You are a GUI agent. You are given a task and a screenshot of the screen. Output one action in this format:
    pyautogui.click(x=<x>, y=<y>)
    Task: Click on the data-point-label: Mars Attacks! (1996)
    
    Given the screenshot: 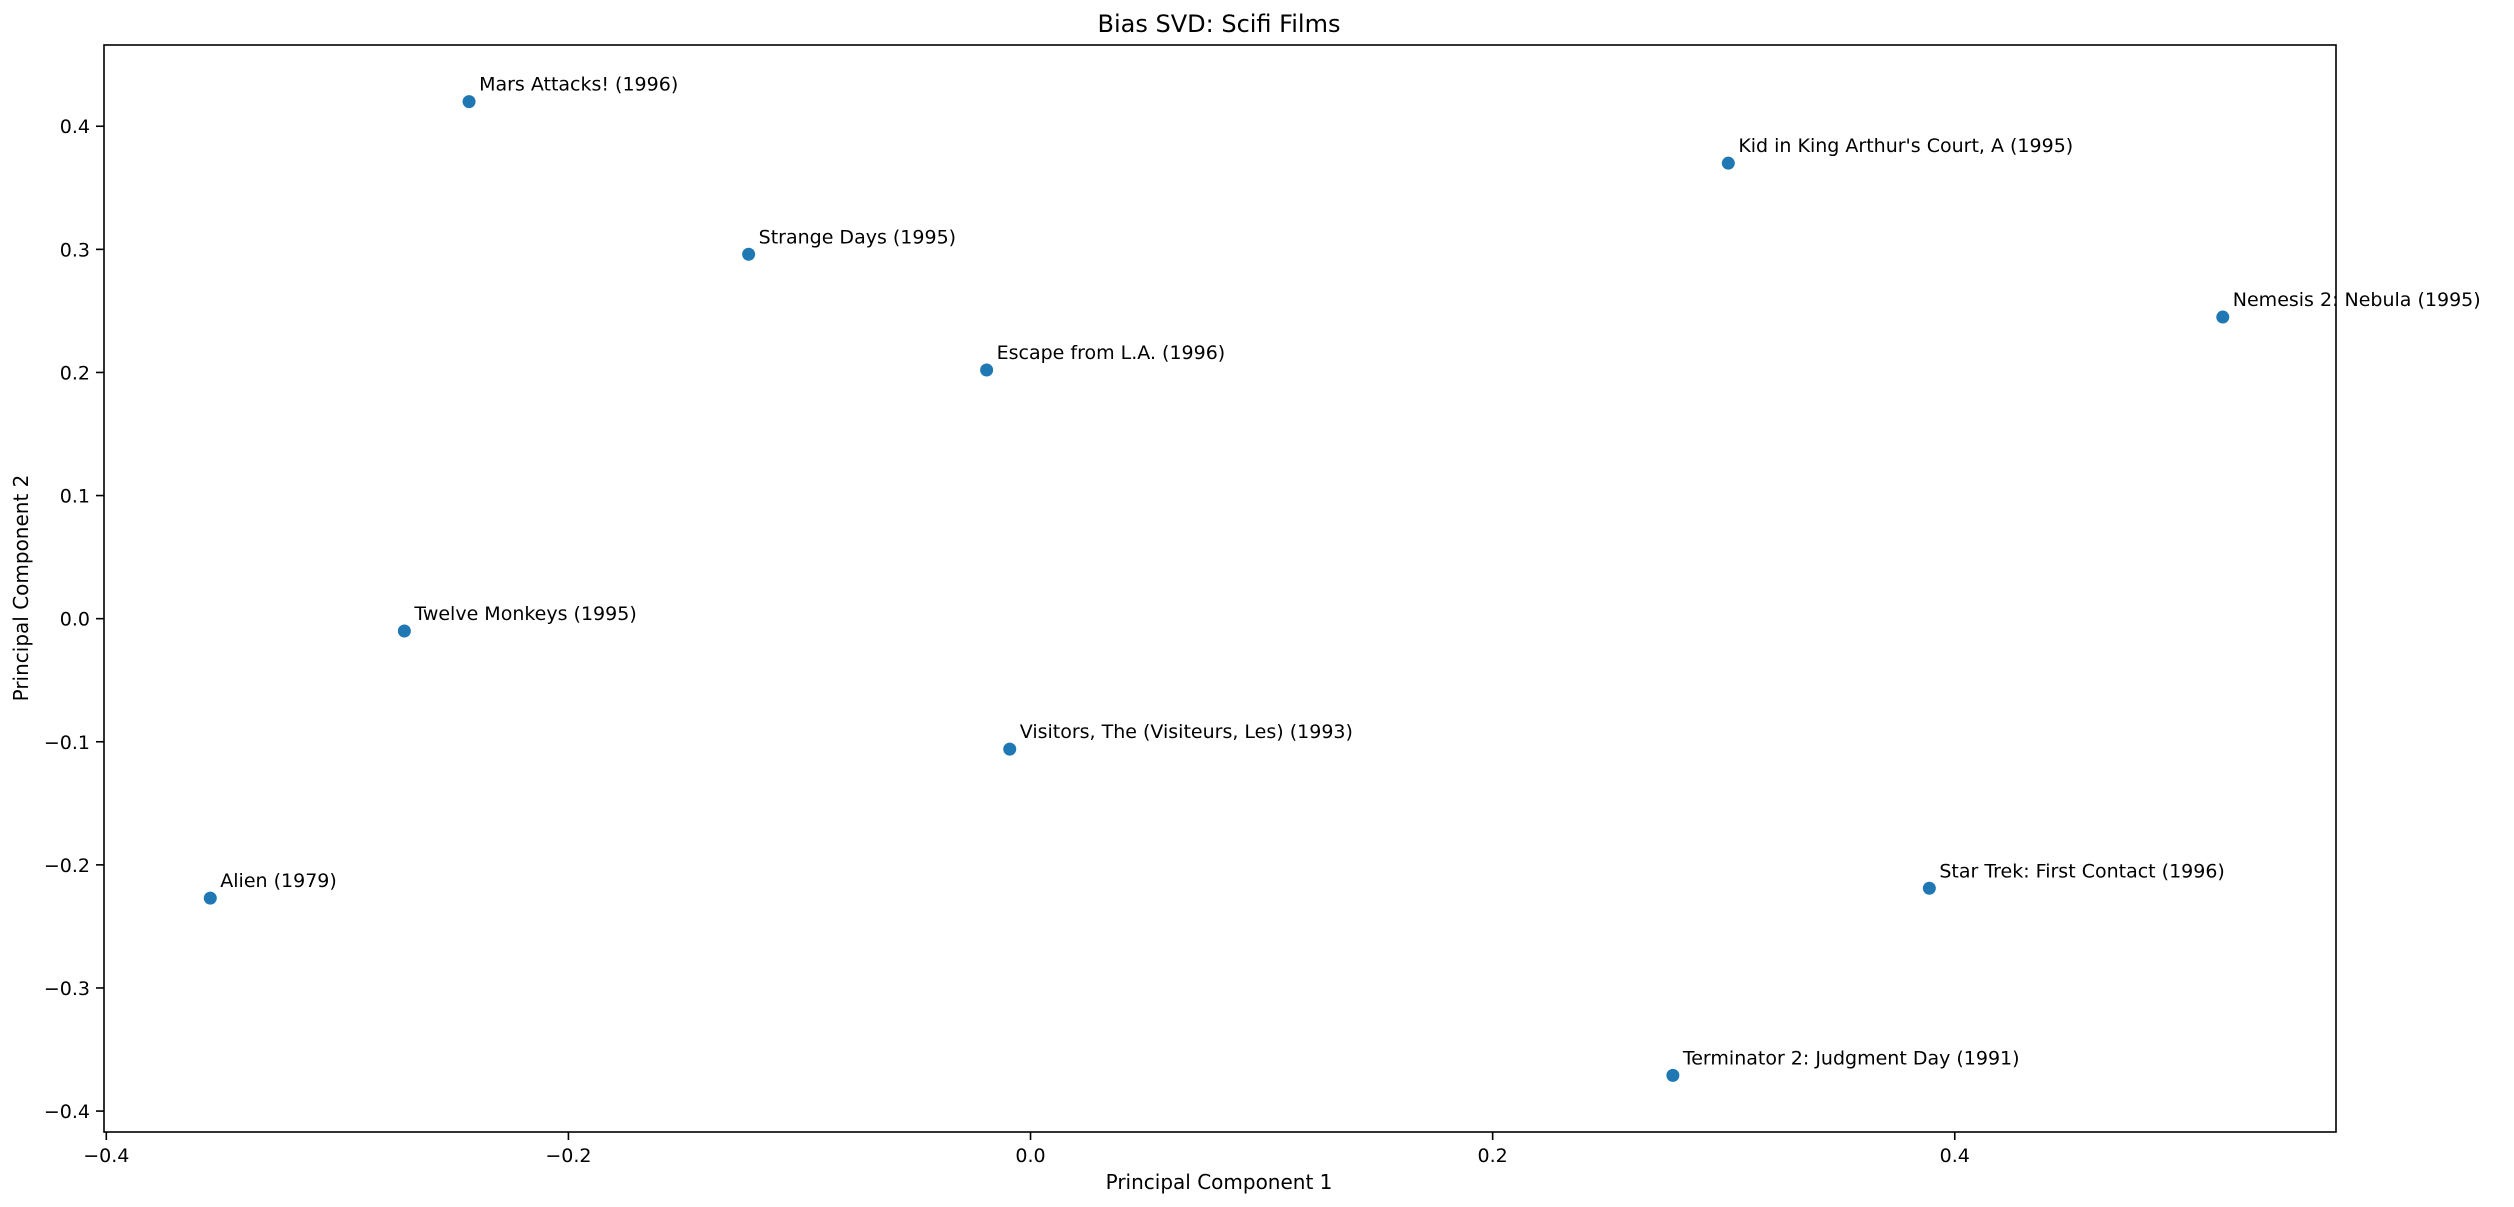 What is the action you would take?
    pyautogui.click(x=578, y=85)
    